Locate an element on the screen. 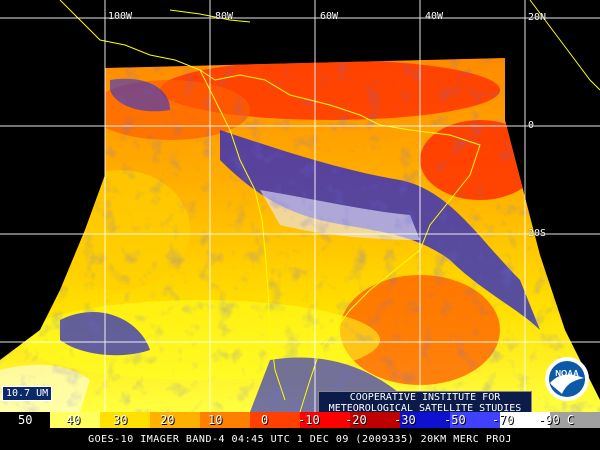  scale-tick: 30 is located at coordinates (120, 420).